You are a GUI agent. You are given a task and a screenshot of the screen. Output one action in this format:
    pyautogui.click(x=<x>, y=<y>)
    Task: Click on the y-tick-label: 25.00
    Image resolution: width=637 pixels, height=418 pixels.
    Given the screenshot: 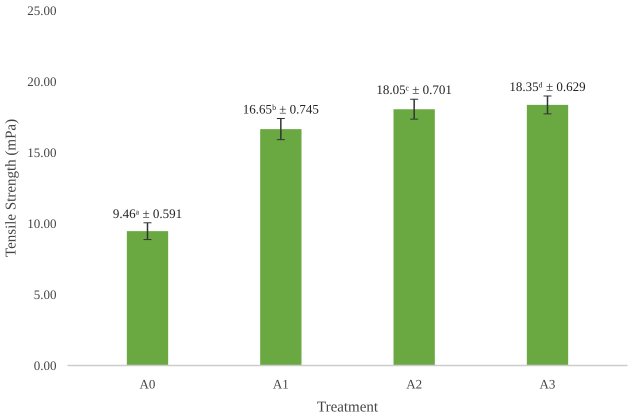 What is the action you would take?
    pyautogui.click(x=41, y=10)
    